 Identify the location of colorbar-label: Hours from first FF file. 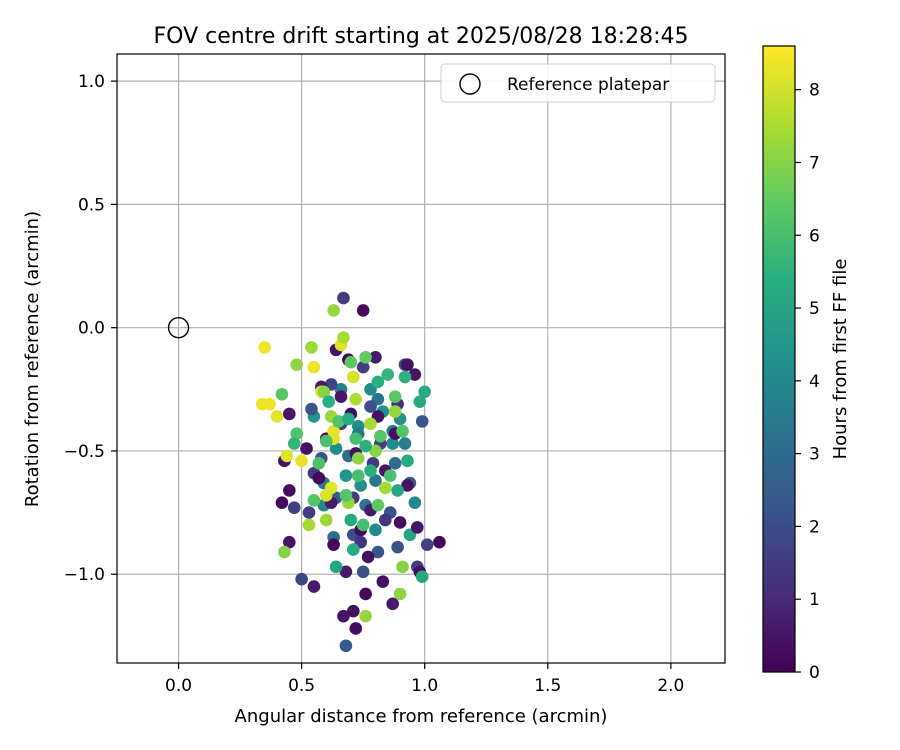
(840, 359).